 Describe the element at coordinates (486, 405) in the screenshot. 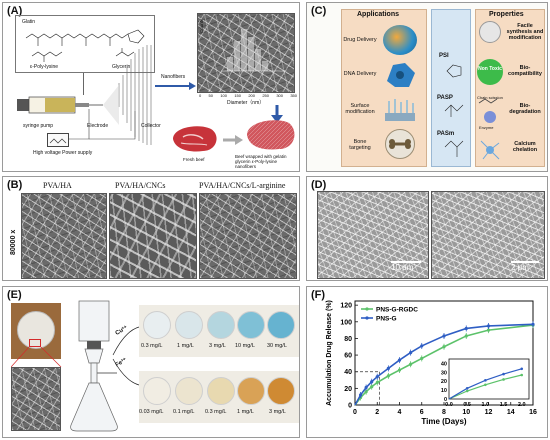

I see `inset-x-tick-label: 1.0` at that location.